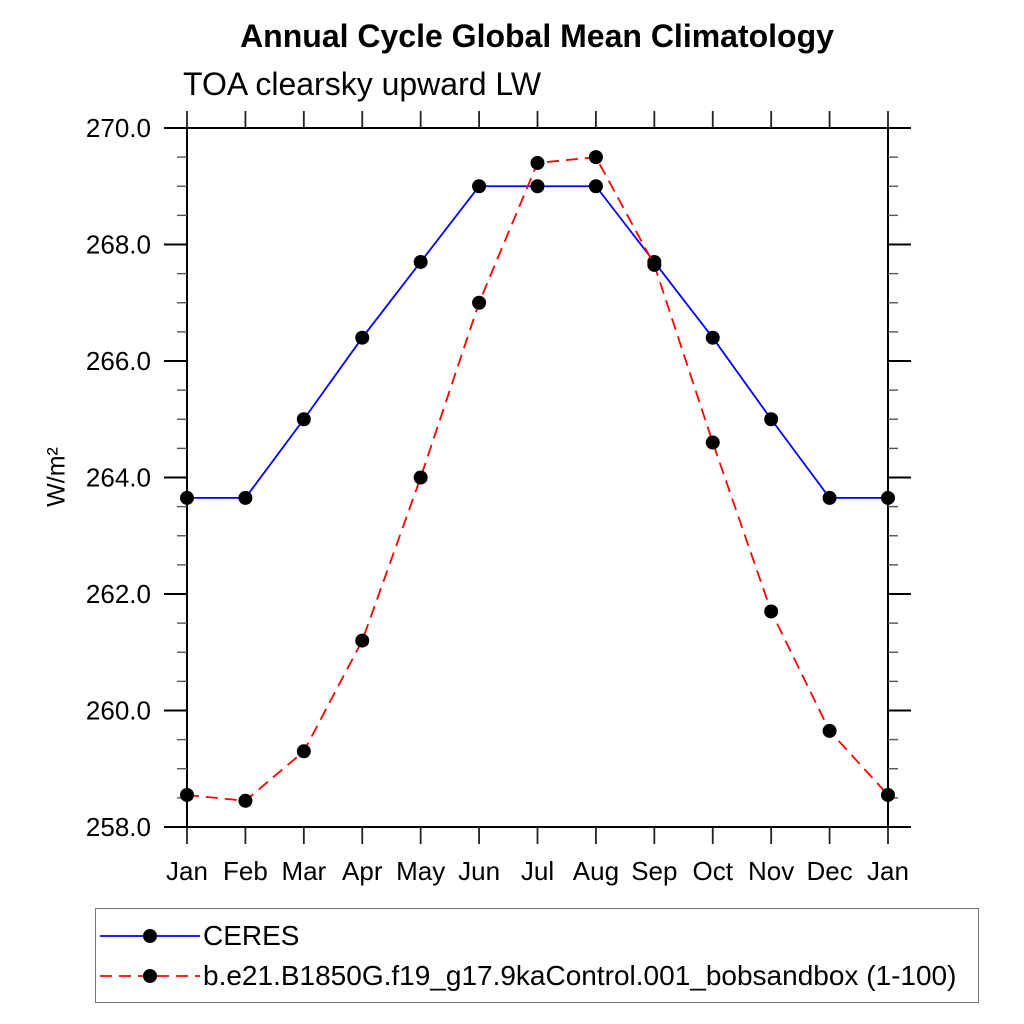 The width and height of the screenshot is (1024, 1024). I want to click on x-tick-label: Aug, so click(596, 871).